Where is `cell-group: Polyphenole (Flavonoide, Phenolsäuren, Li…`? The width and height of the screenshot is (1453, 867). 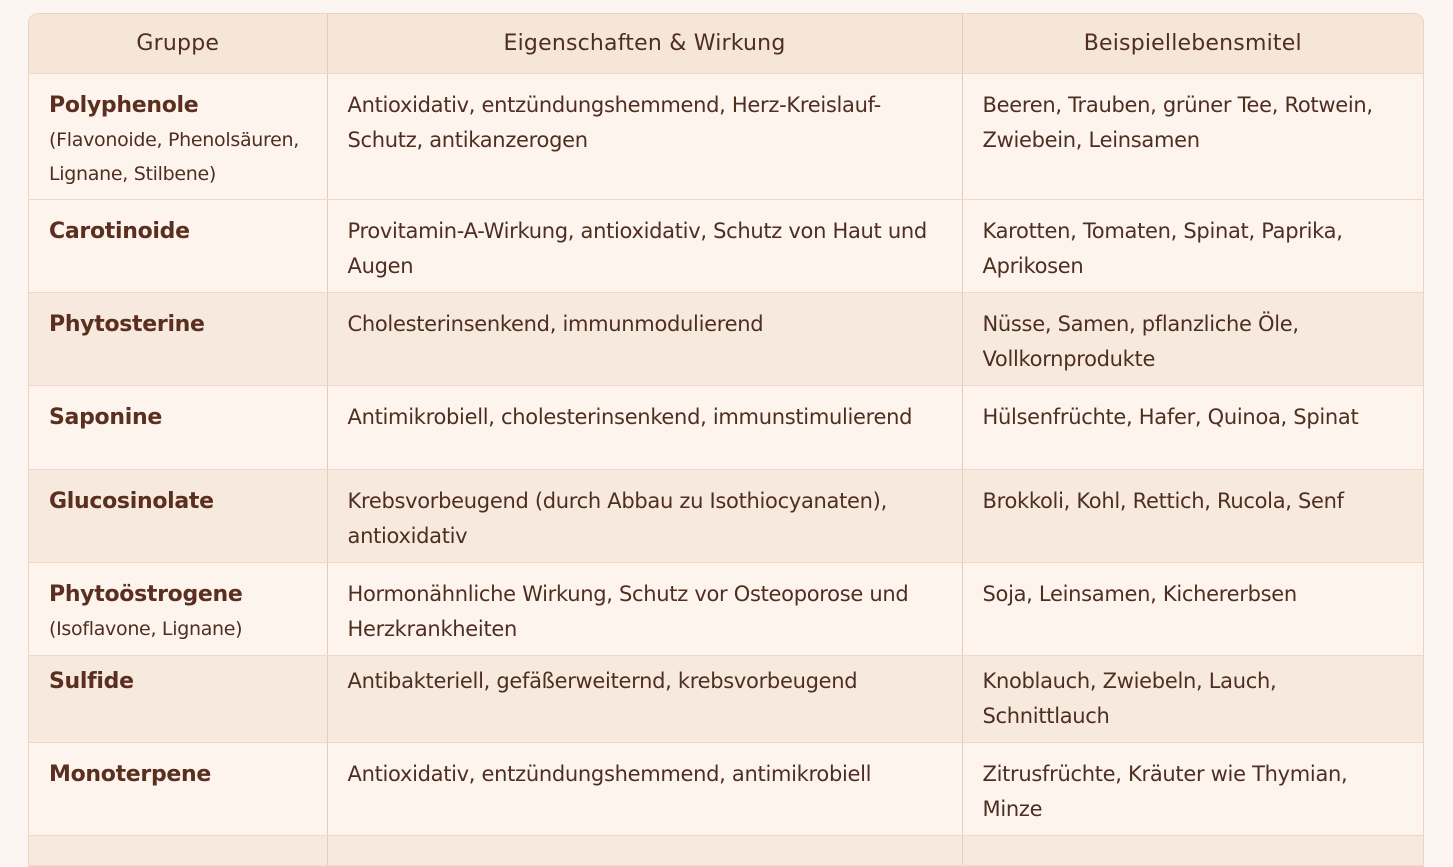
cell-group: Polyphenole (Flavonoide, Phenolsäuren, Li… is located at coordinates (178, 136).